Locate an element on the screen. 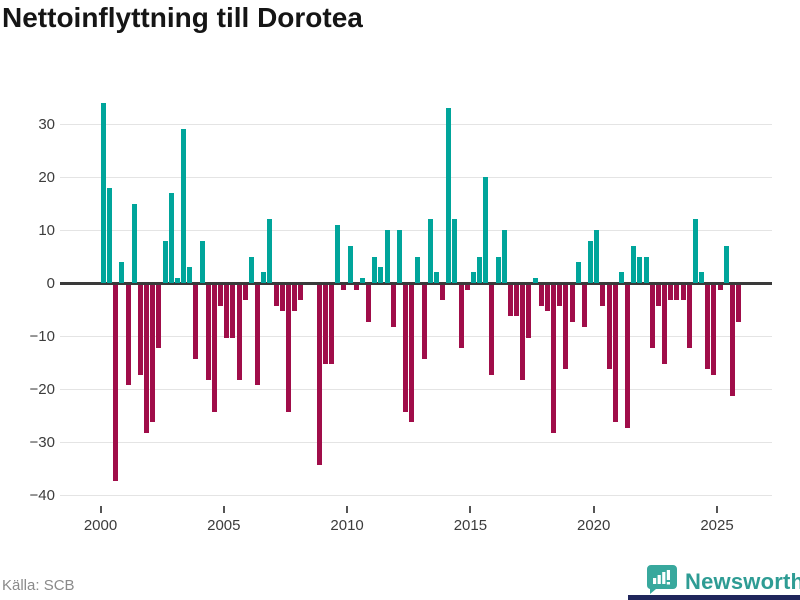  negative-bar-2013-q1 is located at coordinates (424, 321).